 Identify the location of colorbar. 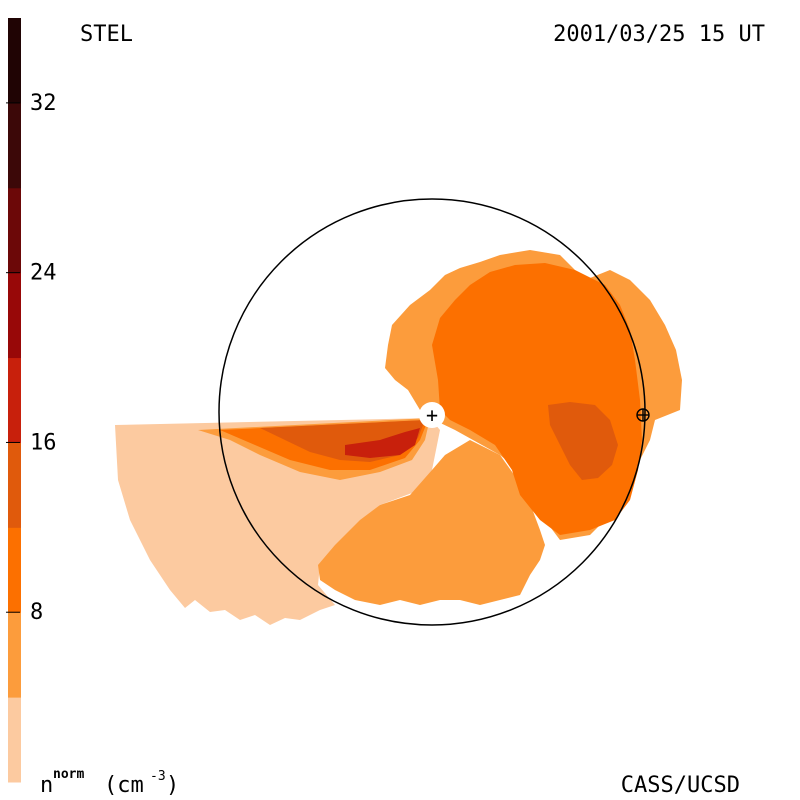
(14, 400).